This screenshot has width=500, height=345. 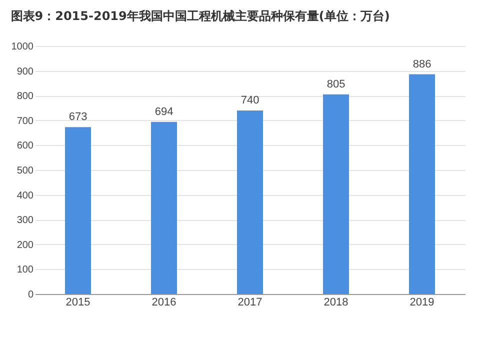 I want to click on y-tick-label: 1000, so click(x=22, y=47).